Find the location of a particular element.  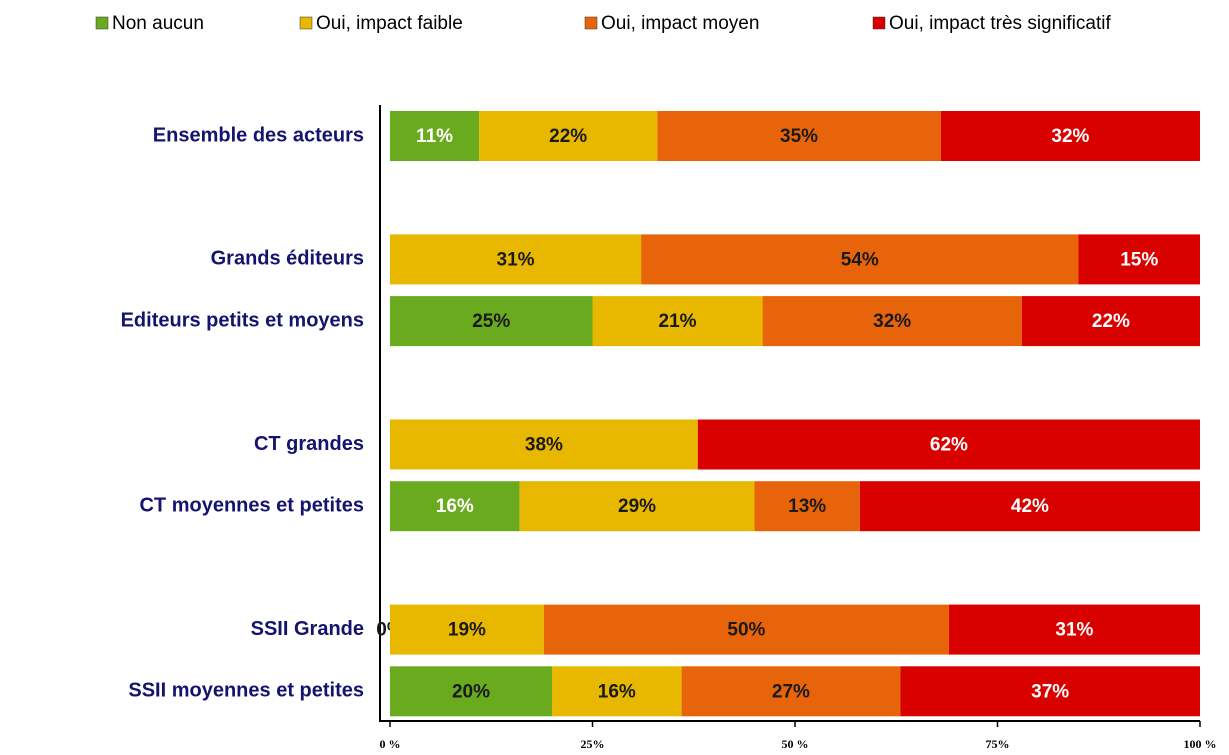

data-label: 21% is located at coordinates (678, 321).